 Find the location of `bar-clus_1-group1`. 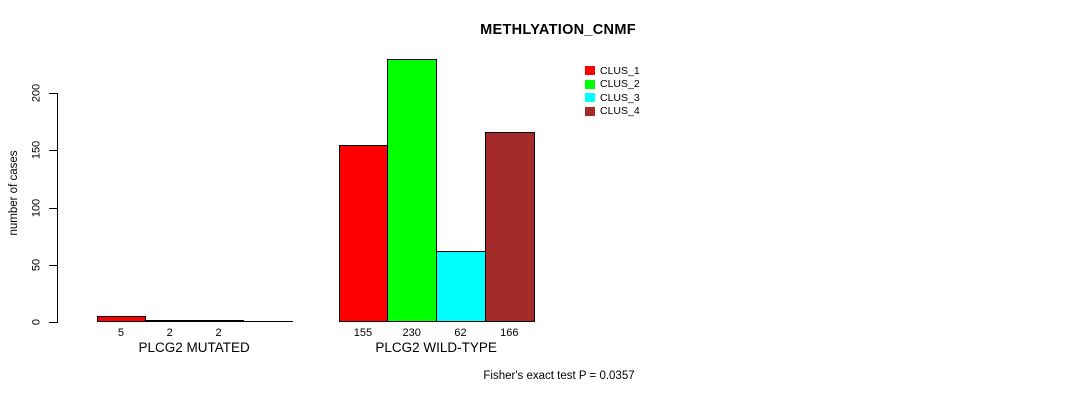

bar-clus_1-group1 is located at coordinates (121, 319).